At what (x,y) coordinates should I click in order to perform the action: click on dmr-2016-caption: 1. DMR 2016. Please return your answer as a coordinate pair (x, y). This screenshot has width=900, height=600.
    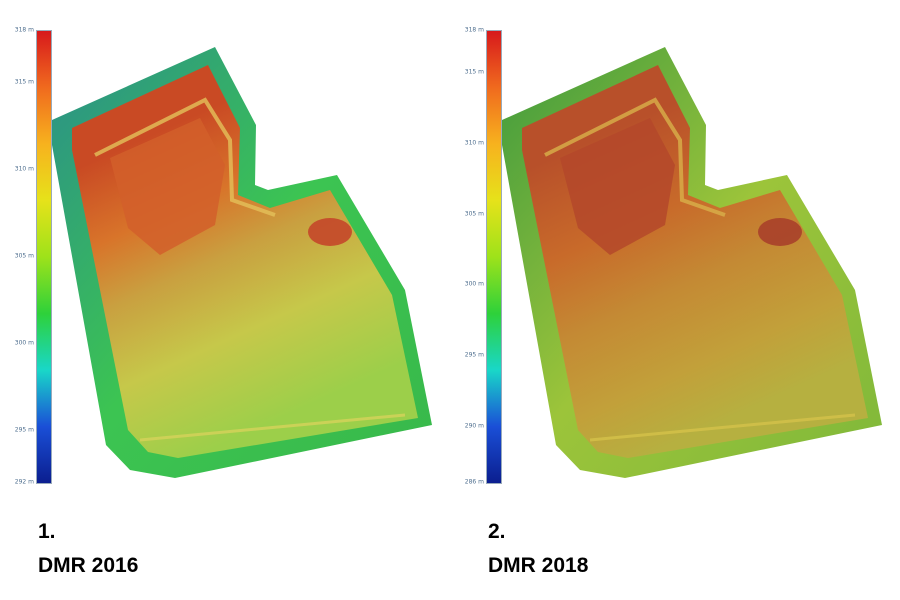
    Looking at the image, I should click on (88, 549).